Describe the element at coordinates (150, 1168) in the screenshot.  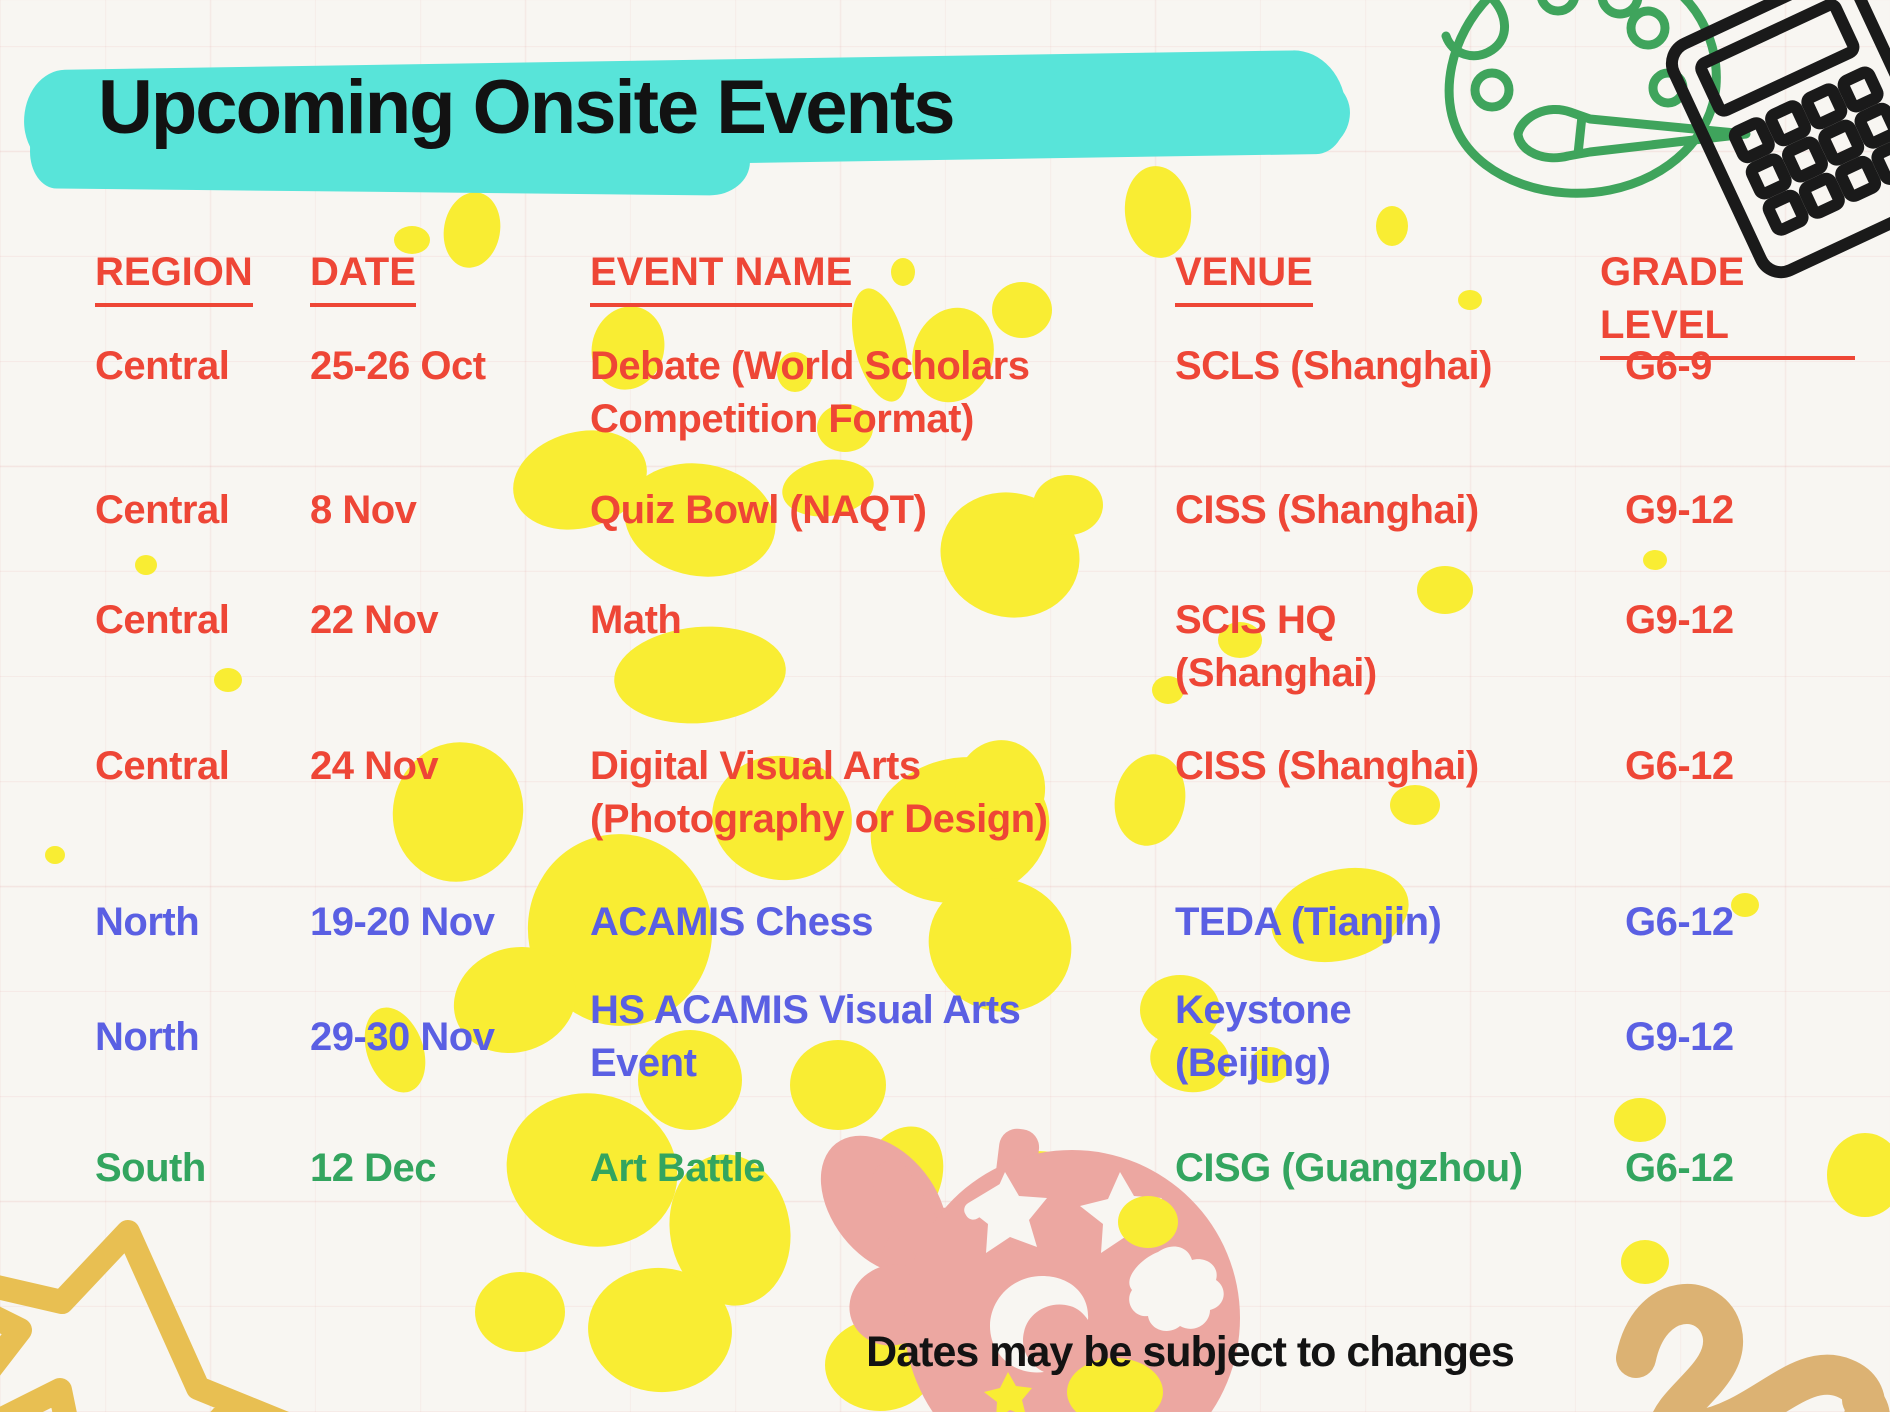
I see `cell-region: South` at that location.